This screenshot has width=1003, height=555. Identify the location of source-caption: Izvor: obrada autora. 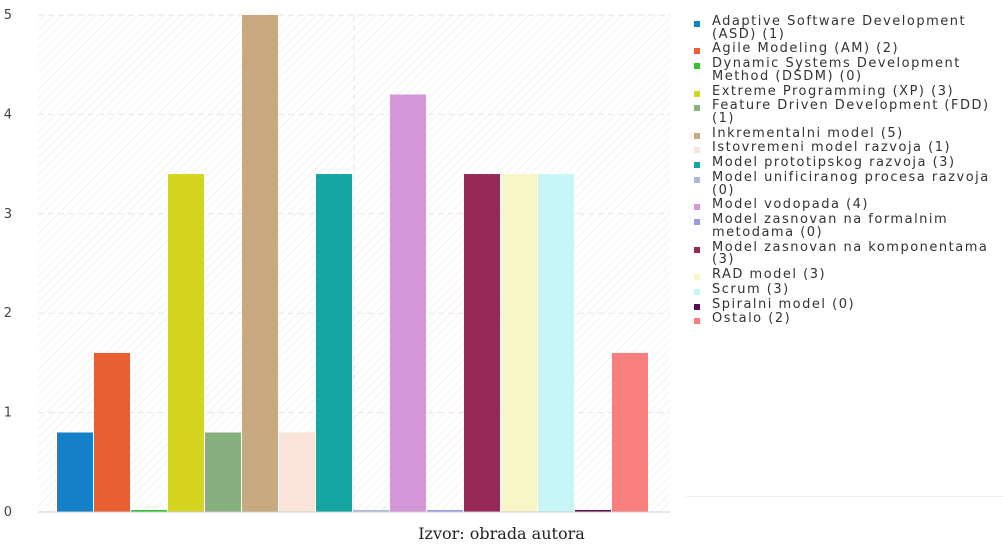
(501, 533).